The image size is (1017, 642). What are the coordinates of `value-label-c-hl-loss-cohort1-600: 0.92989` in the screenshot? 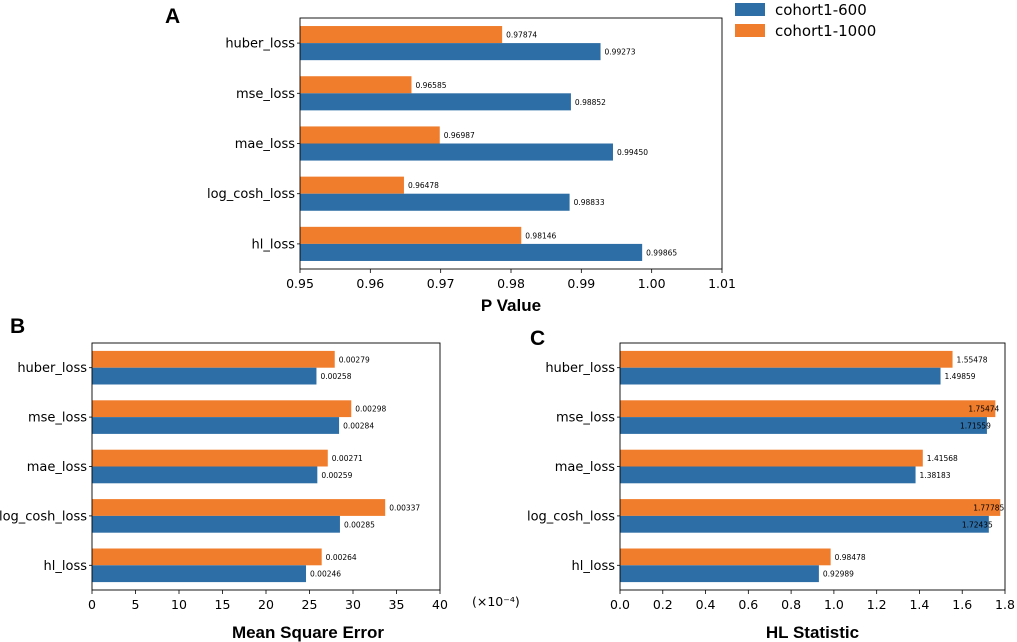 It's located at (838, 574).